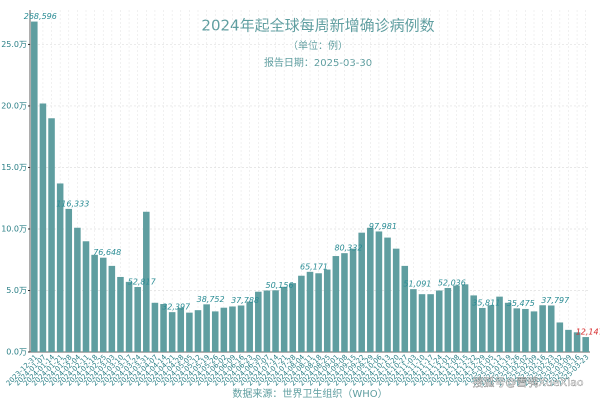 The image size is (600, 400). Describe the element at coordinates (16, 352) in the screenshot. I see `y-tick-label: 0.0万` at that location.